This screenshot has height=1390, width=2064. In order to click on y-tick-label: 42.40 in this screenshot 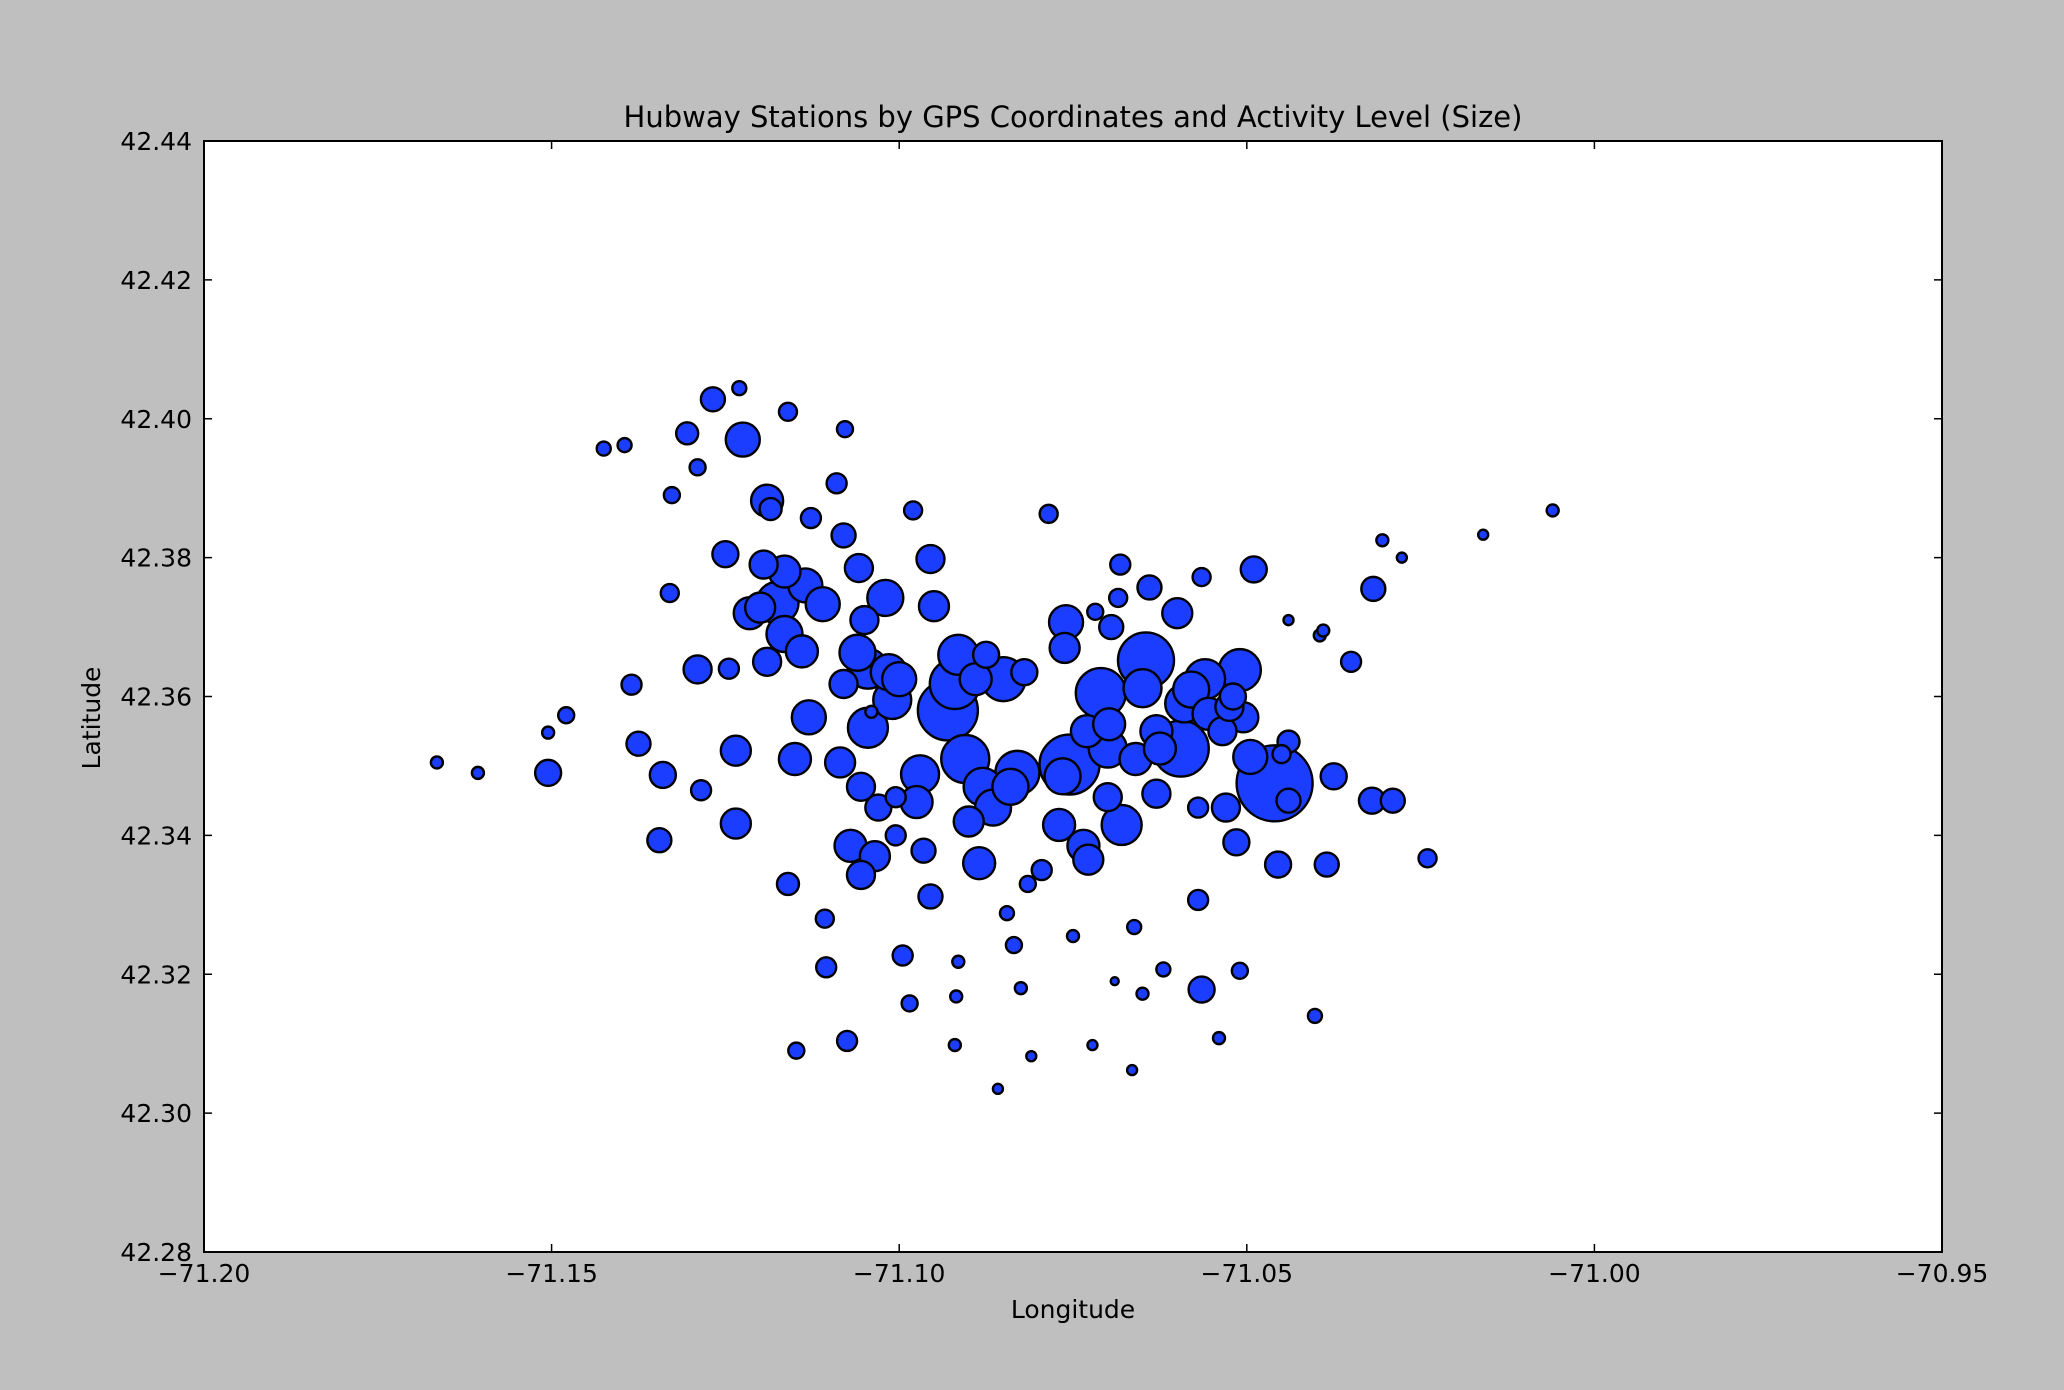, I will do `click(156, 419)`.